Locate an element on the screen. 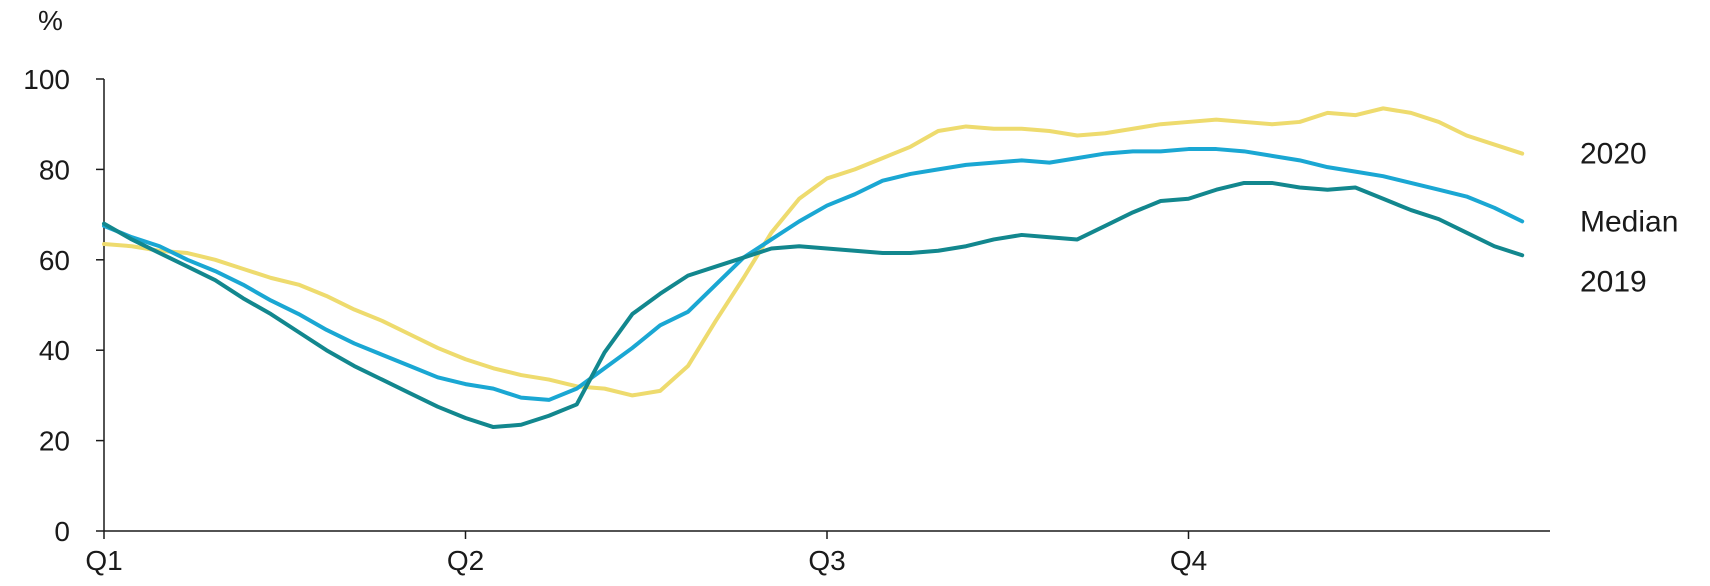 The height and width of the screenshot is (586, 1710). y-tick-label: 80 is located at coordinates (54, 169).